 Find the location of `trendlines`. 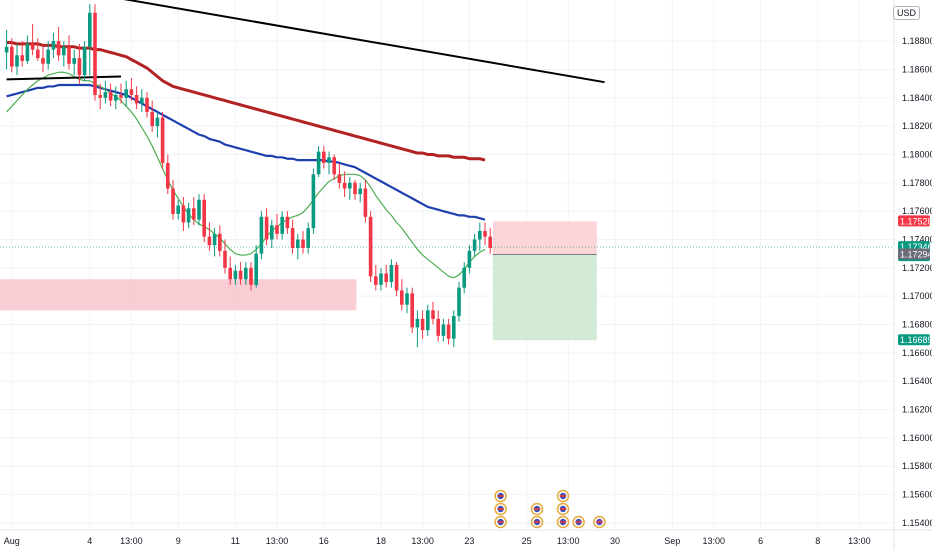

trendlines is located at coordinates (305, 42).